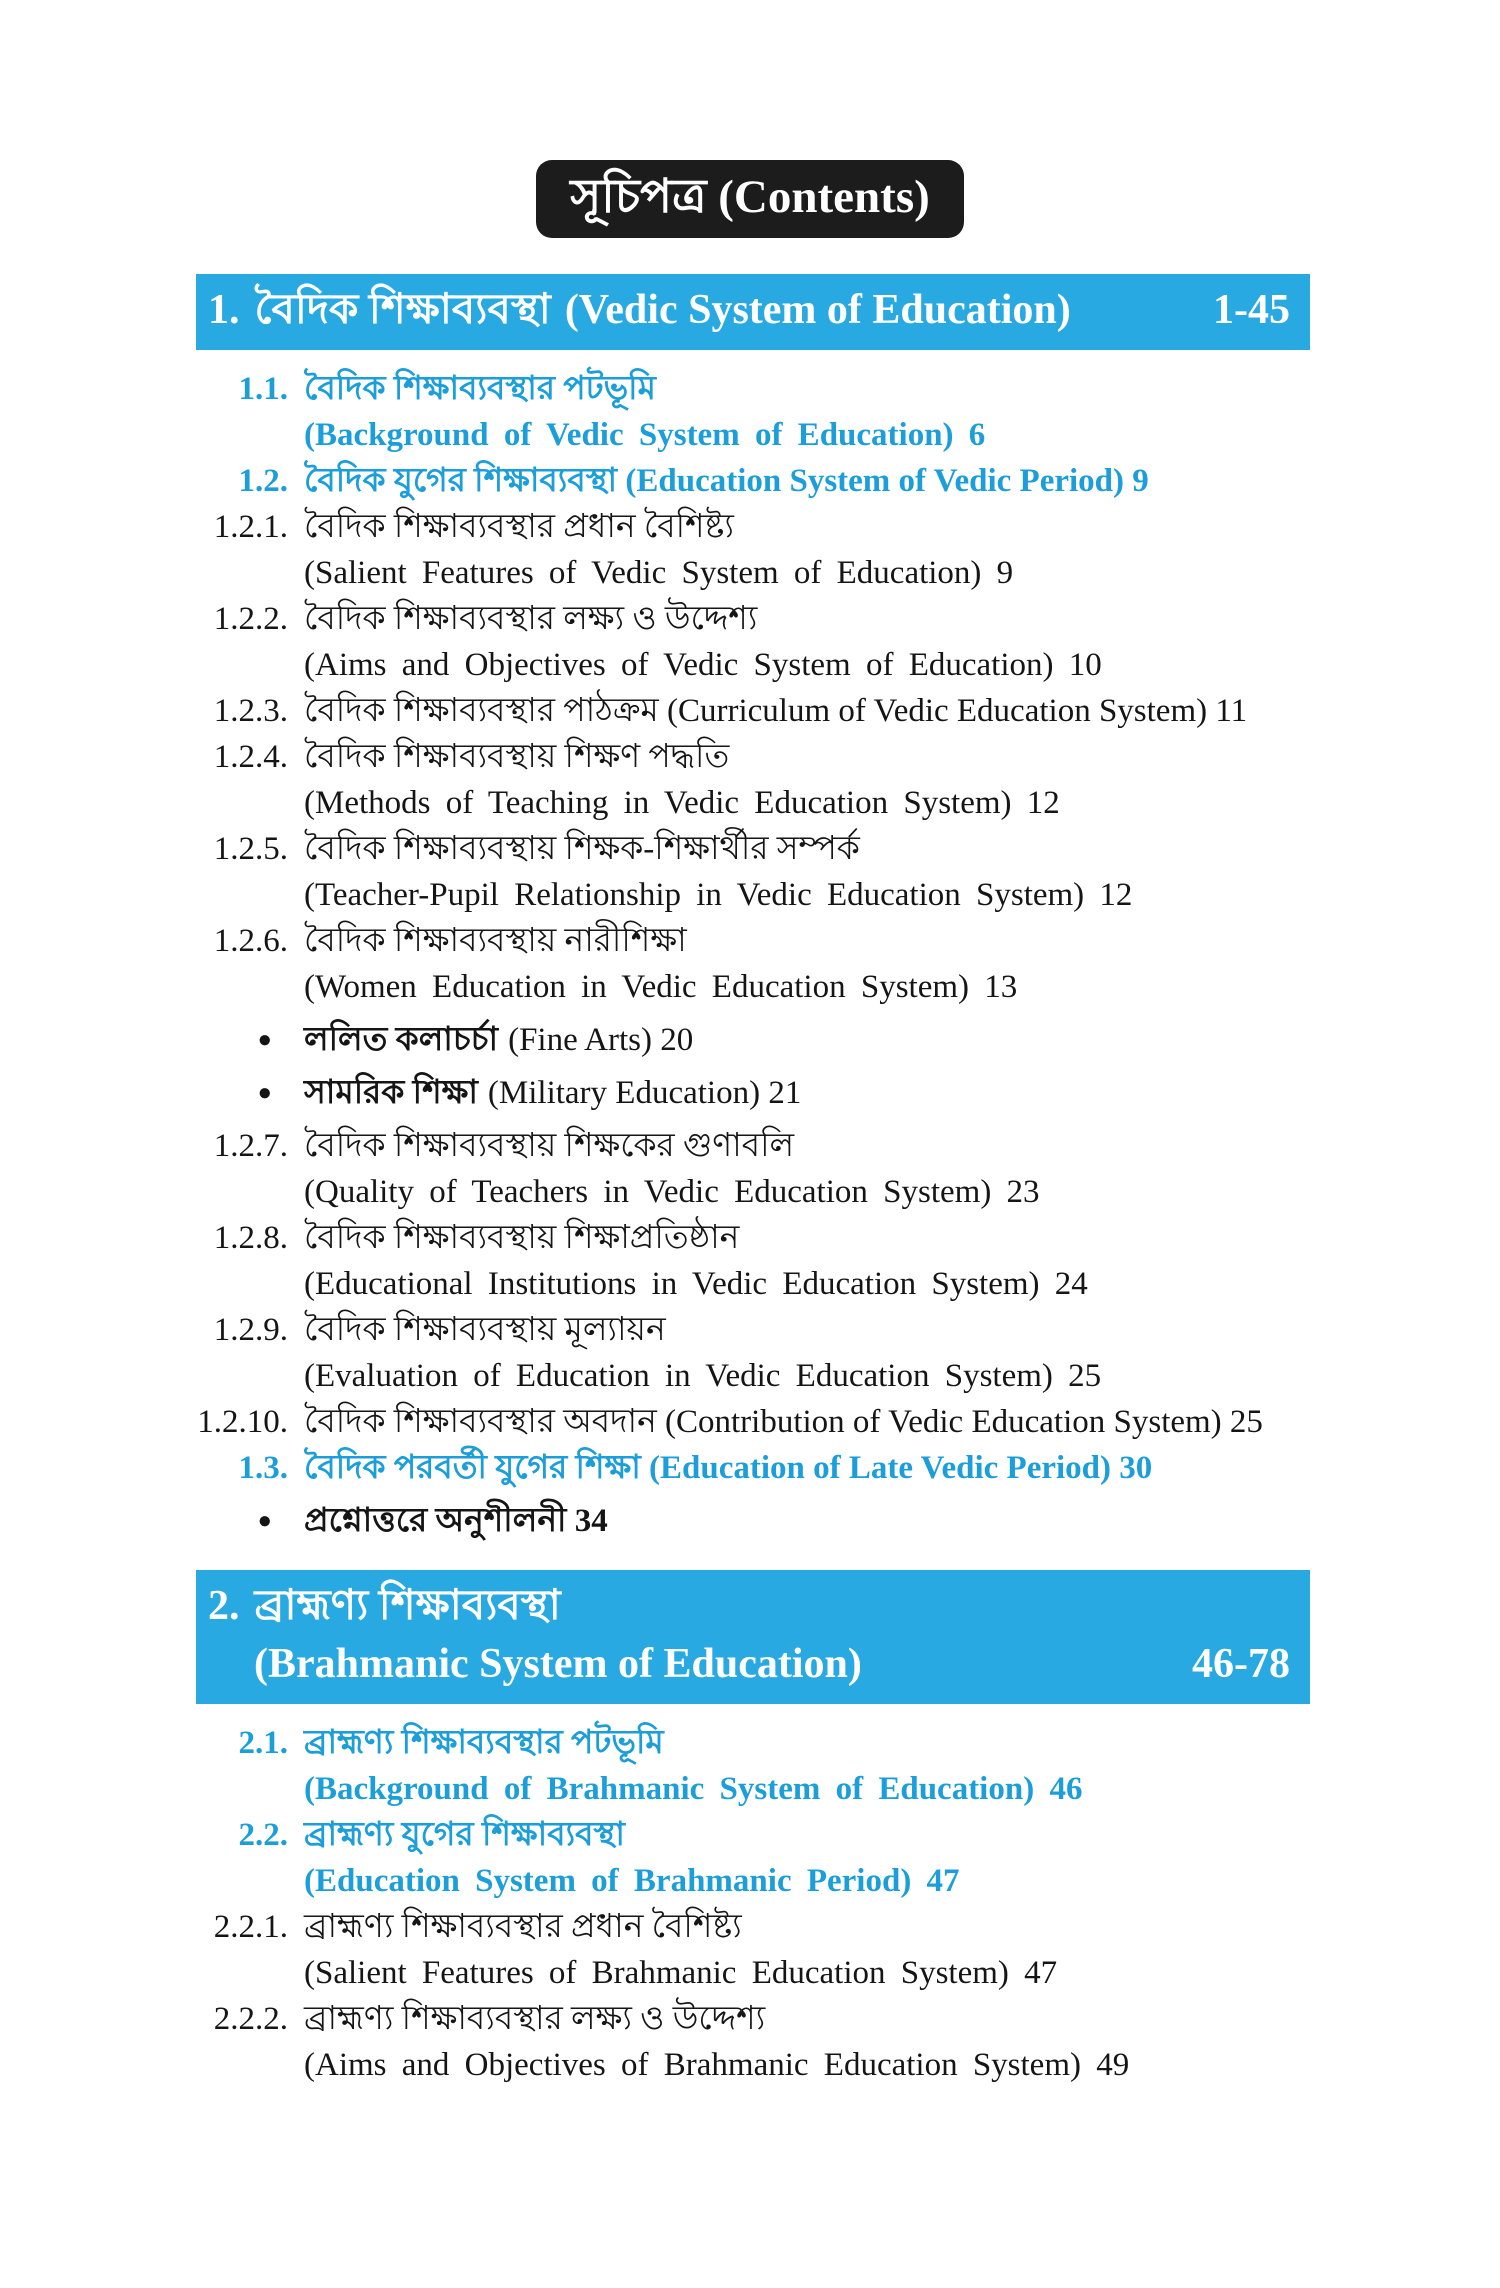 The image size is (1500, 2288). What do you see at coordinates (480, 389) in the screenshot?
I see `toc-item-title-text: বৈদিক শিক্ষাব্যবস্থার পটভূমি` at bounding box center [480, 389].